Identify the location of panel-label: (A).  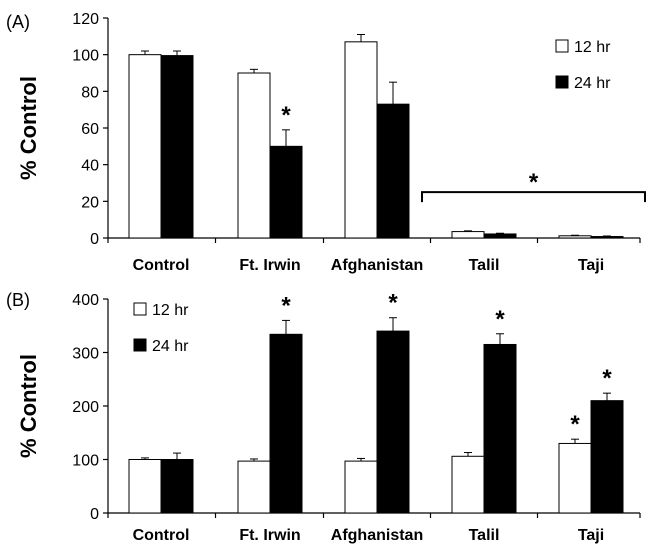
(18, 22).